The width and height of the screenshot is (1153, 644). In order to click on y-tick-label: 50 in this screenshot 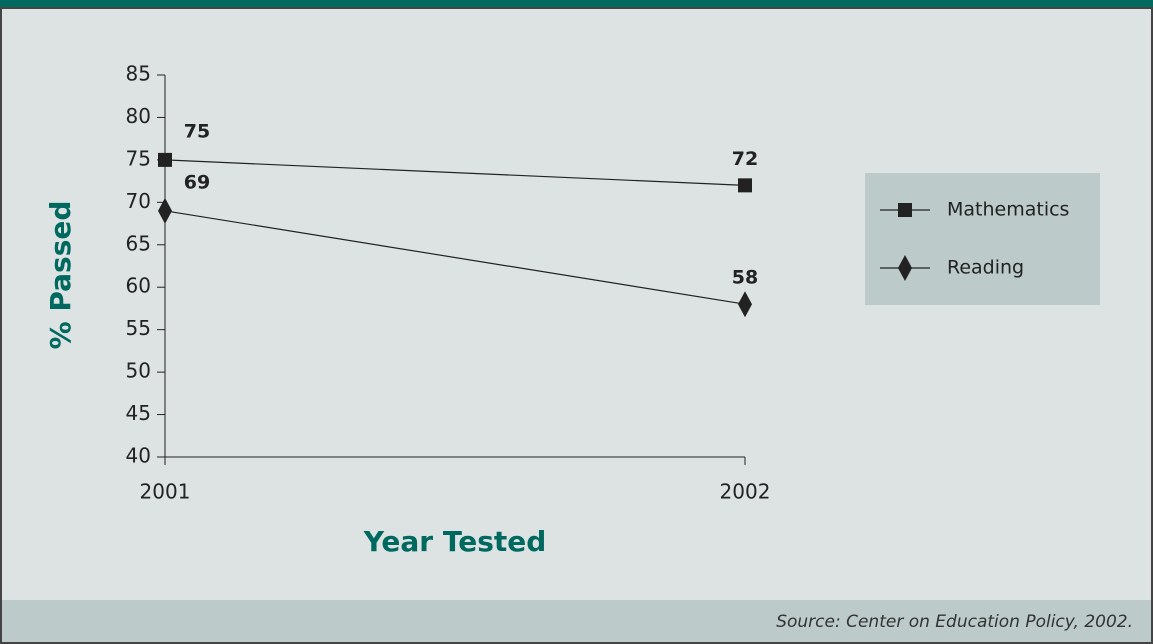, I will do `click(138, 371)`.